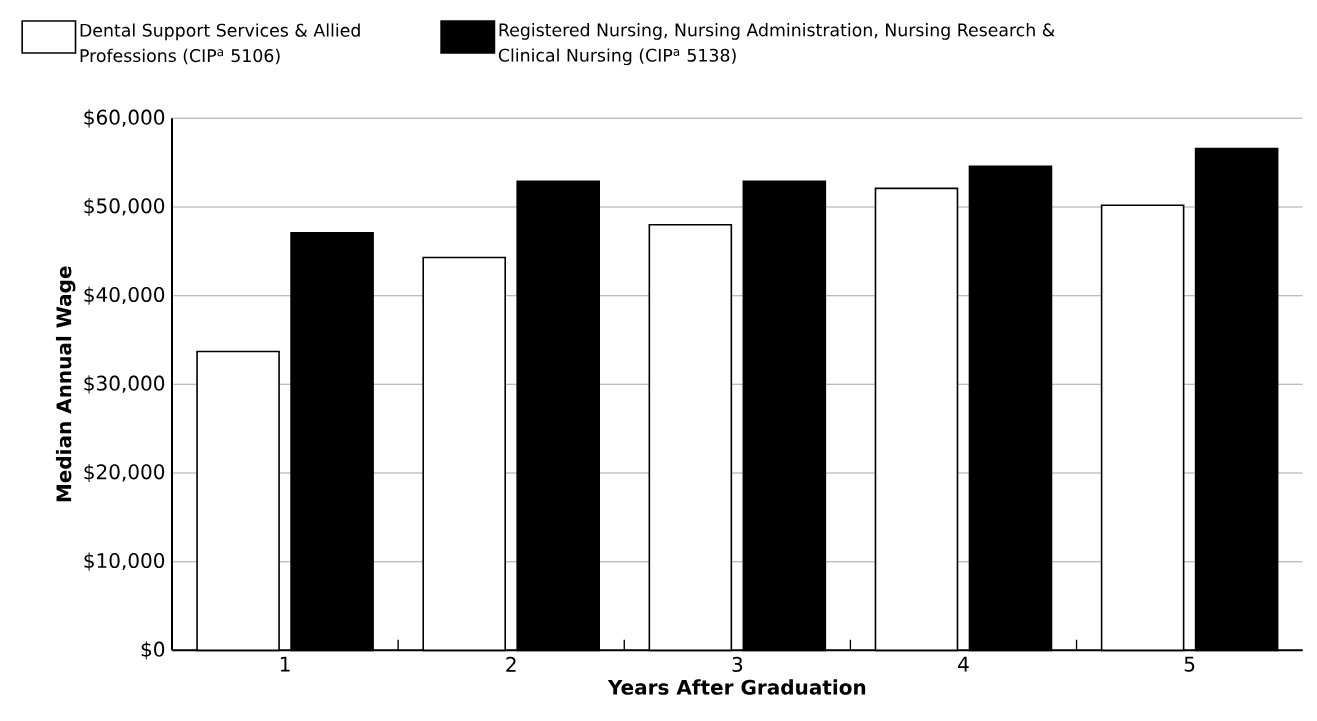 The width and height of the screenshot is (1317, 721). What do you see at coordinates (1189, 664) in the screenshot?
I see `x-tick-label: 5` at bounding box center [1189, 664].